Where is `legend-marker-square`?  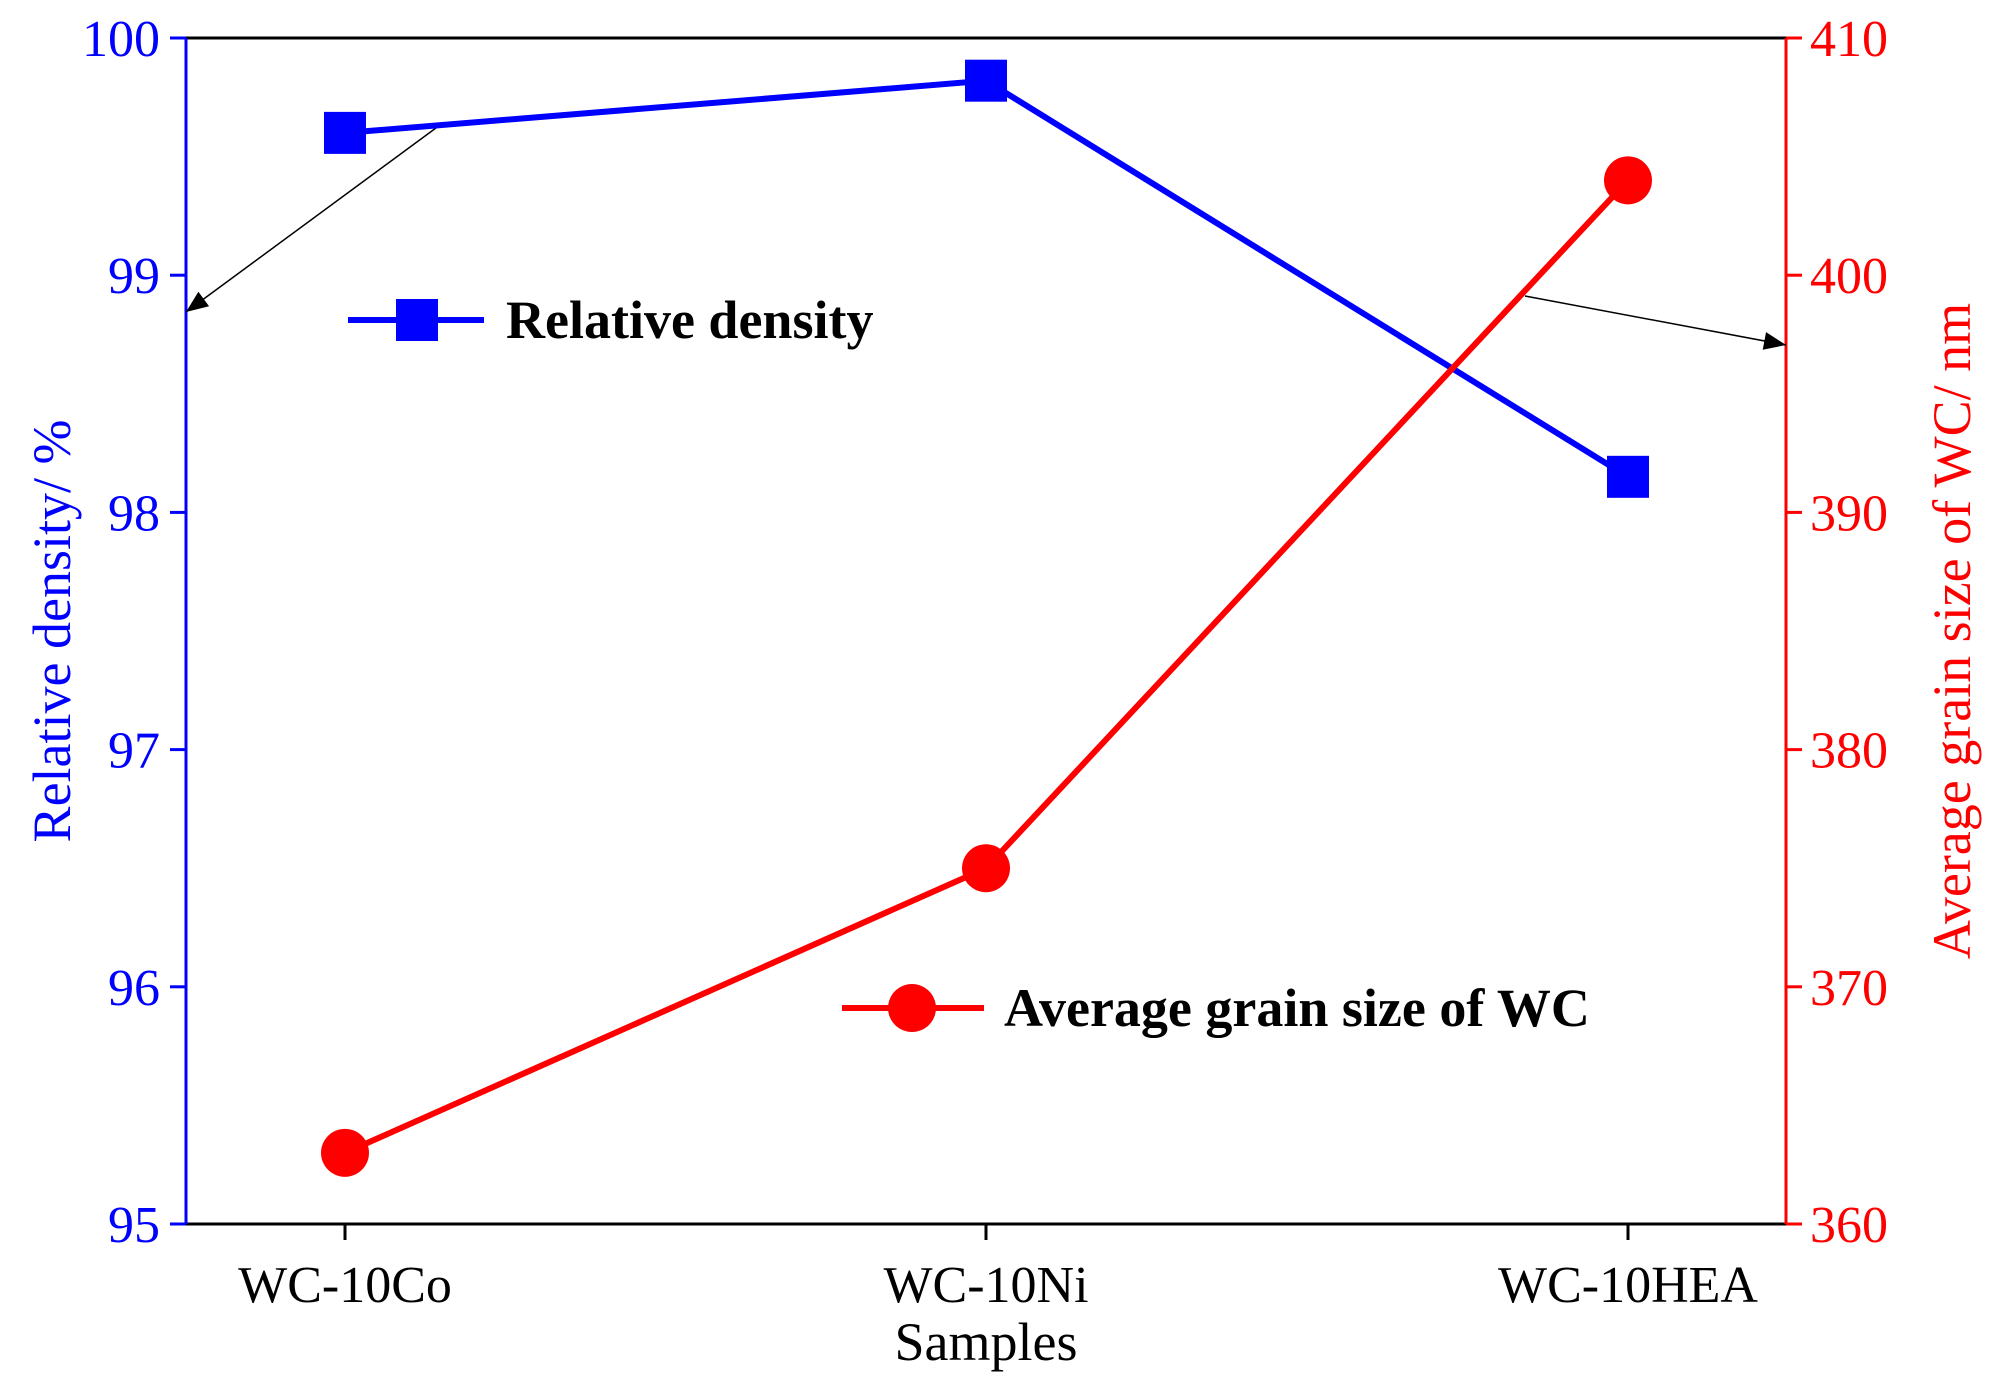
legend-marker-square is located at coordinates (417, 320).